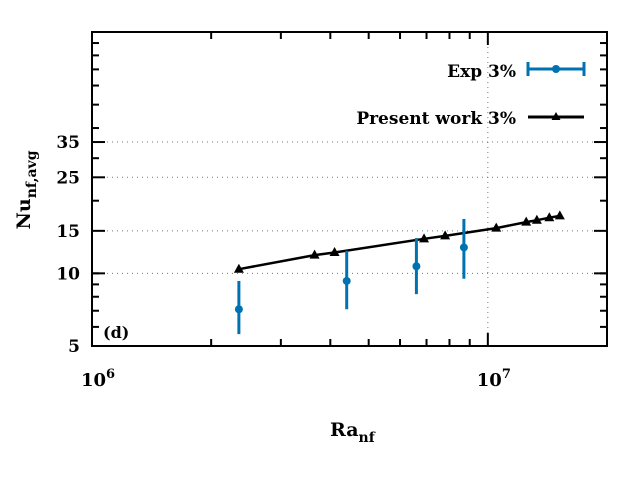 The image size is (640, 480). What do you see at coordinates (494, 379) in the screenshot?
I see `x-tick-label: 10⁷` at bounding box center [494, 379].